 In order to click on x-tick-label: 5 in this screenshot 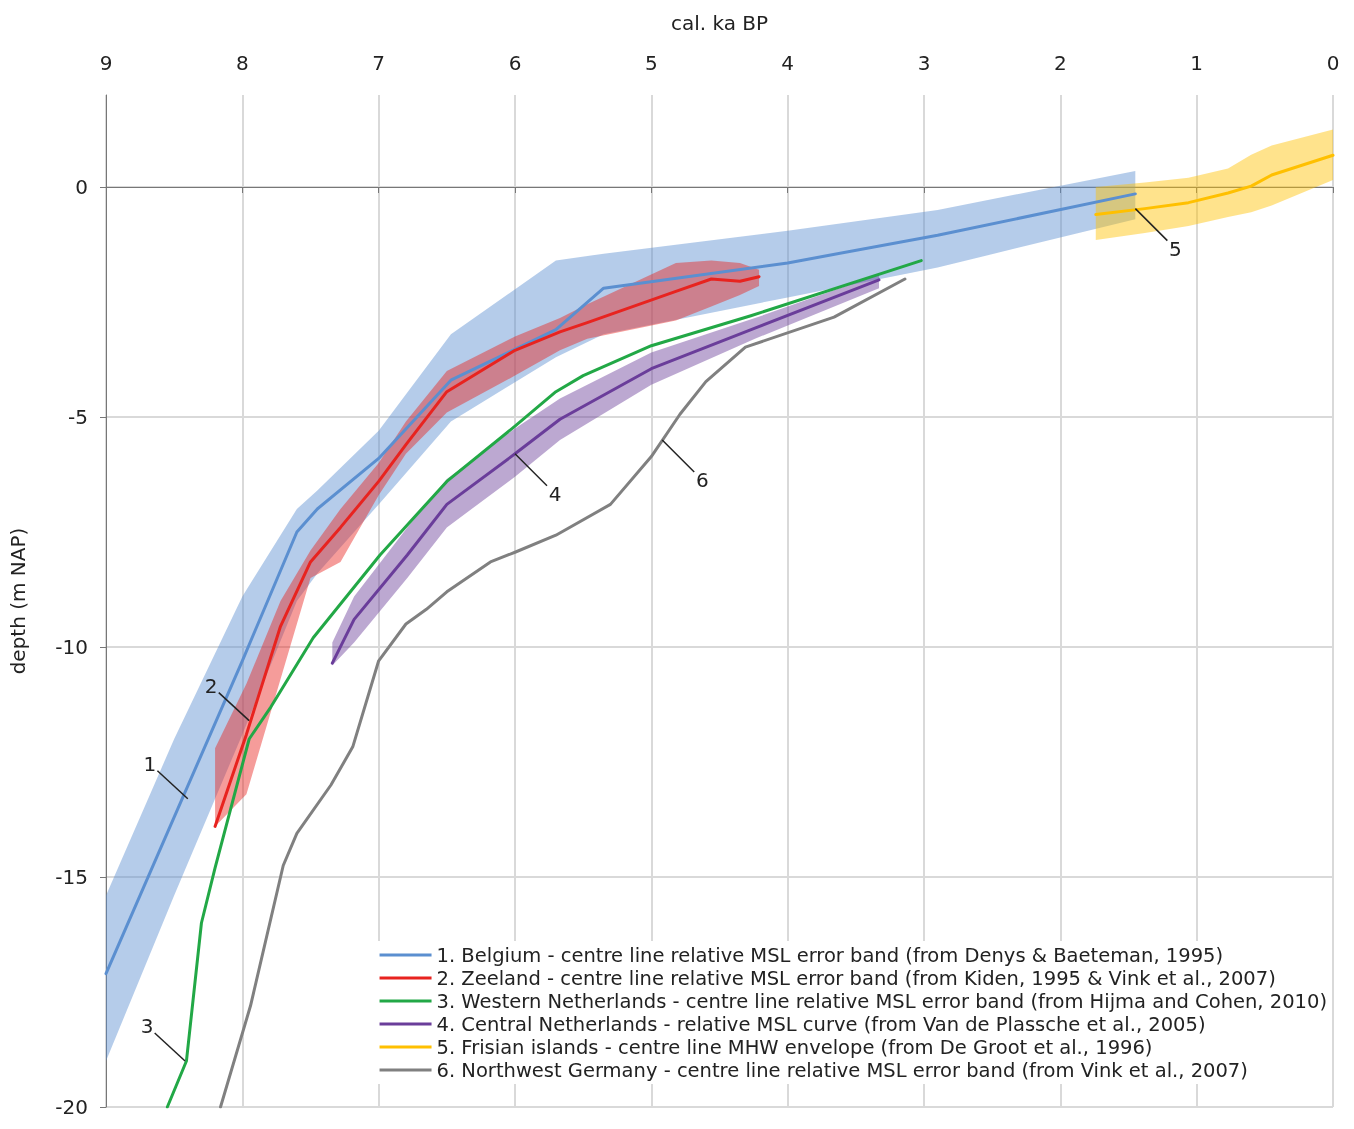, I will do `click(651, 63)`.